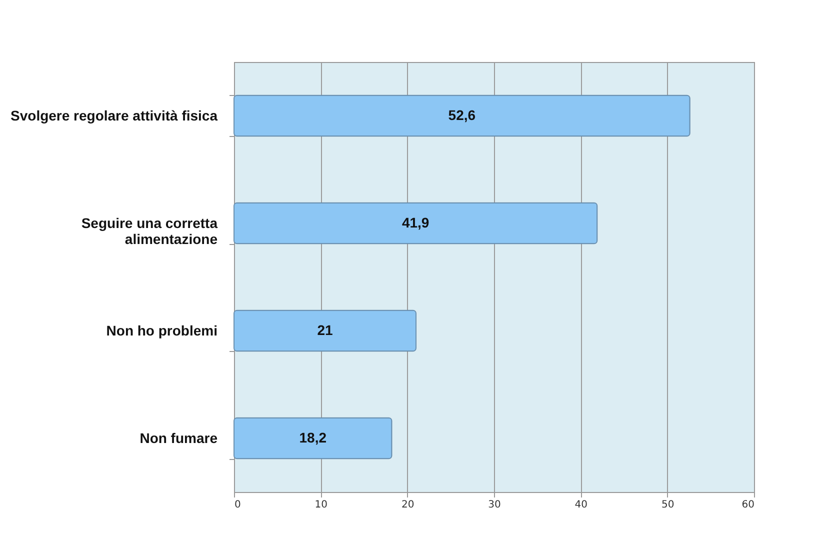 The height and width of the screenshot is (538, 815). What do you see at coordinates (667, 505) in the screenshot?
I see `x-tick-label: 50` at bounding box center [667, 505].